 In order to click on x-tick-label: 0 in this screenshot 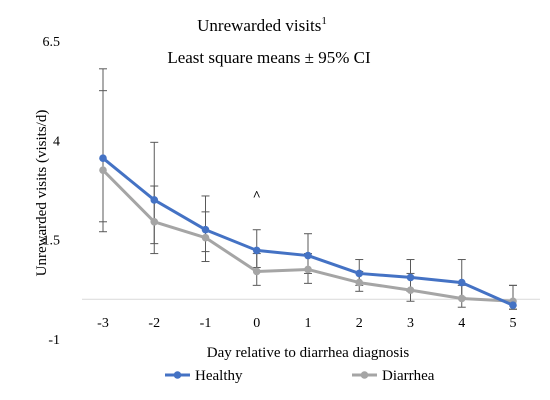, I will do `click(256, 323)`.